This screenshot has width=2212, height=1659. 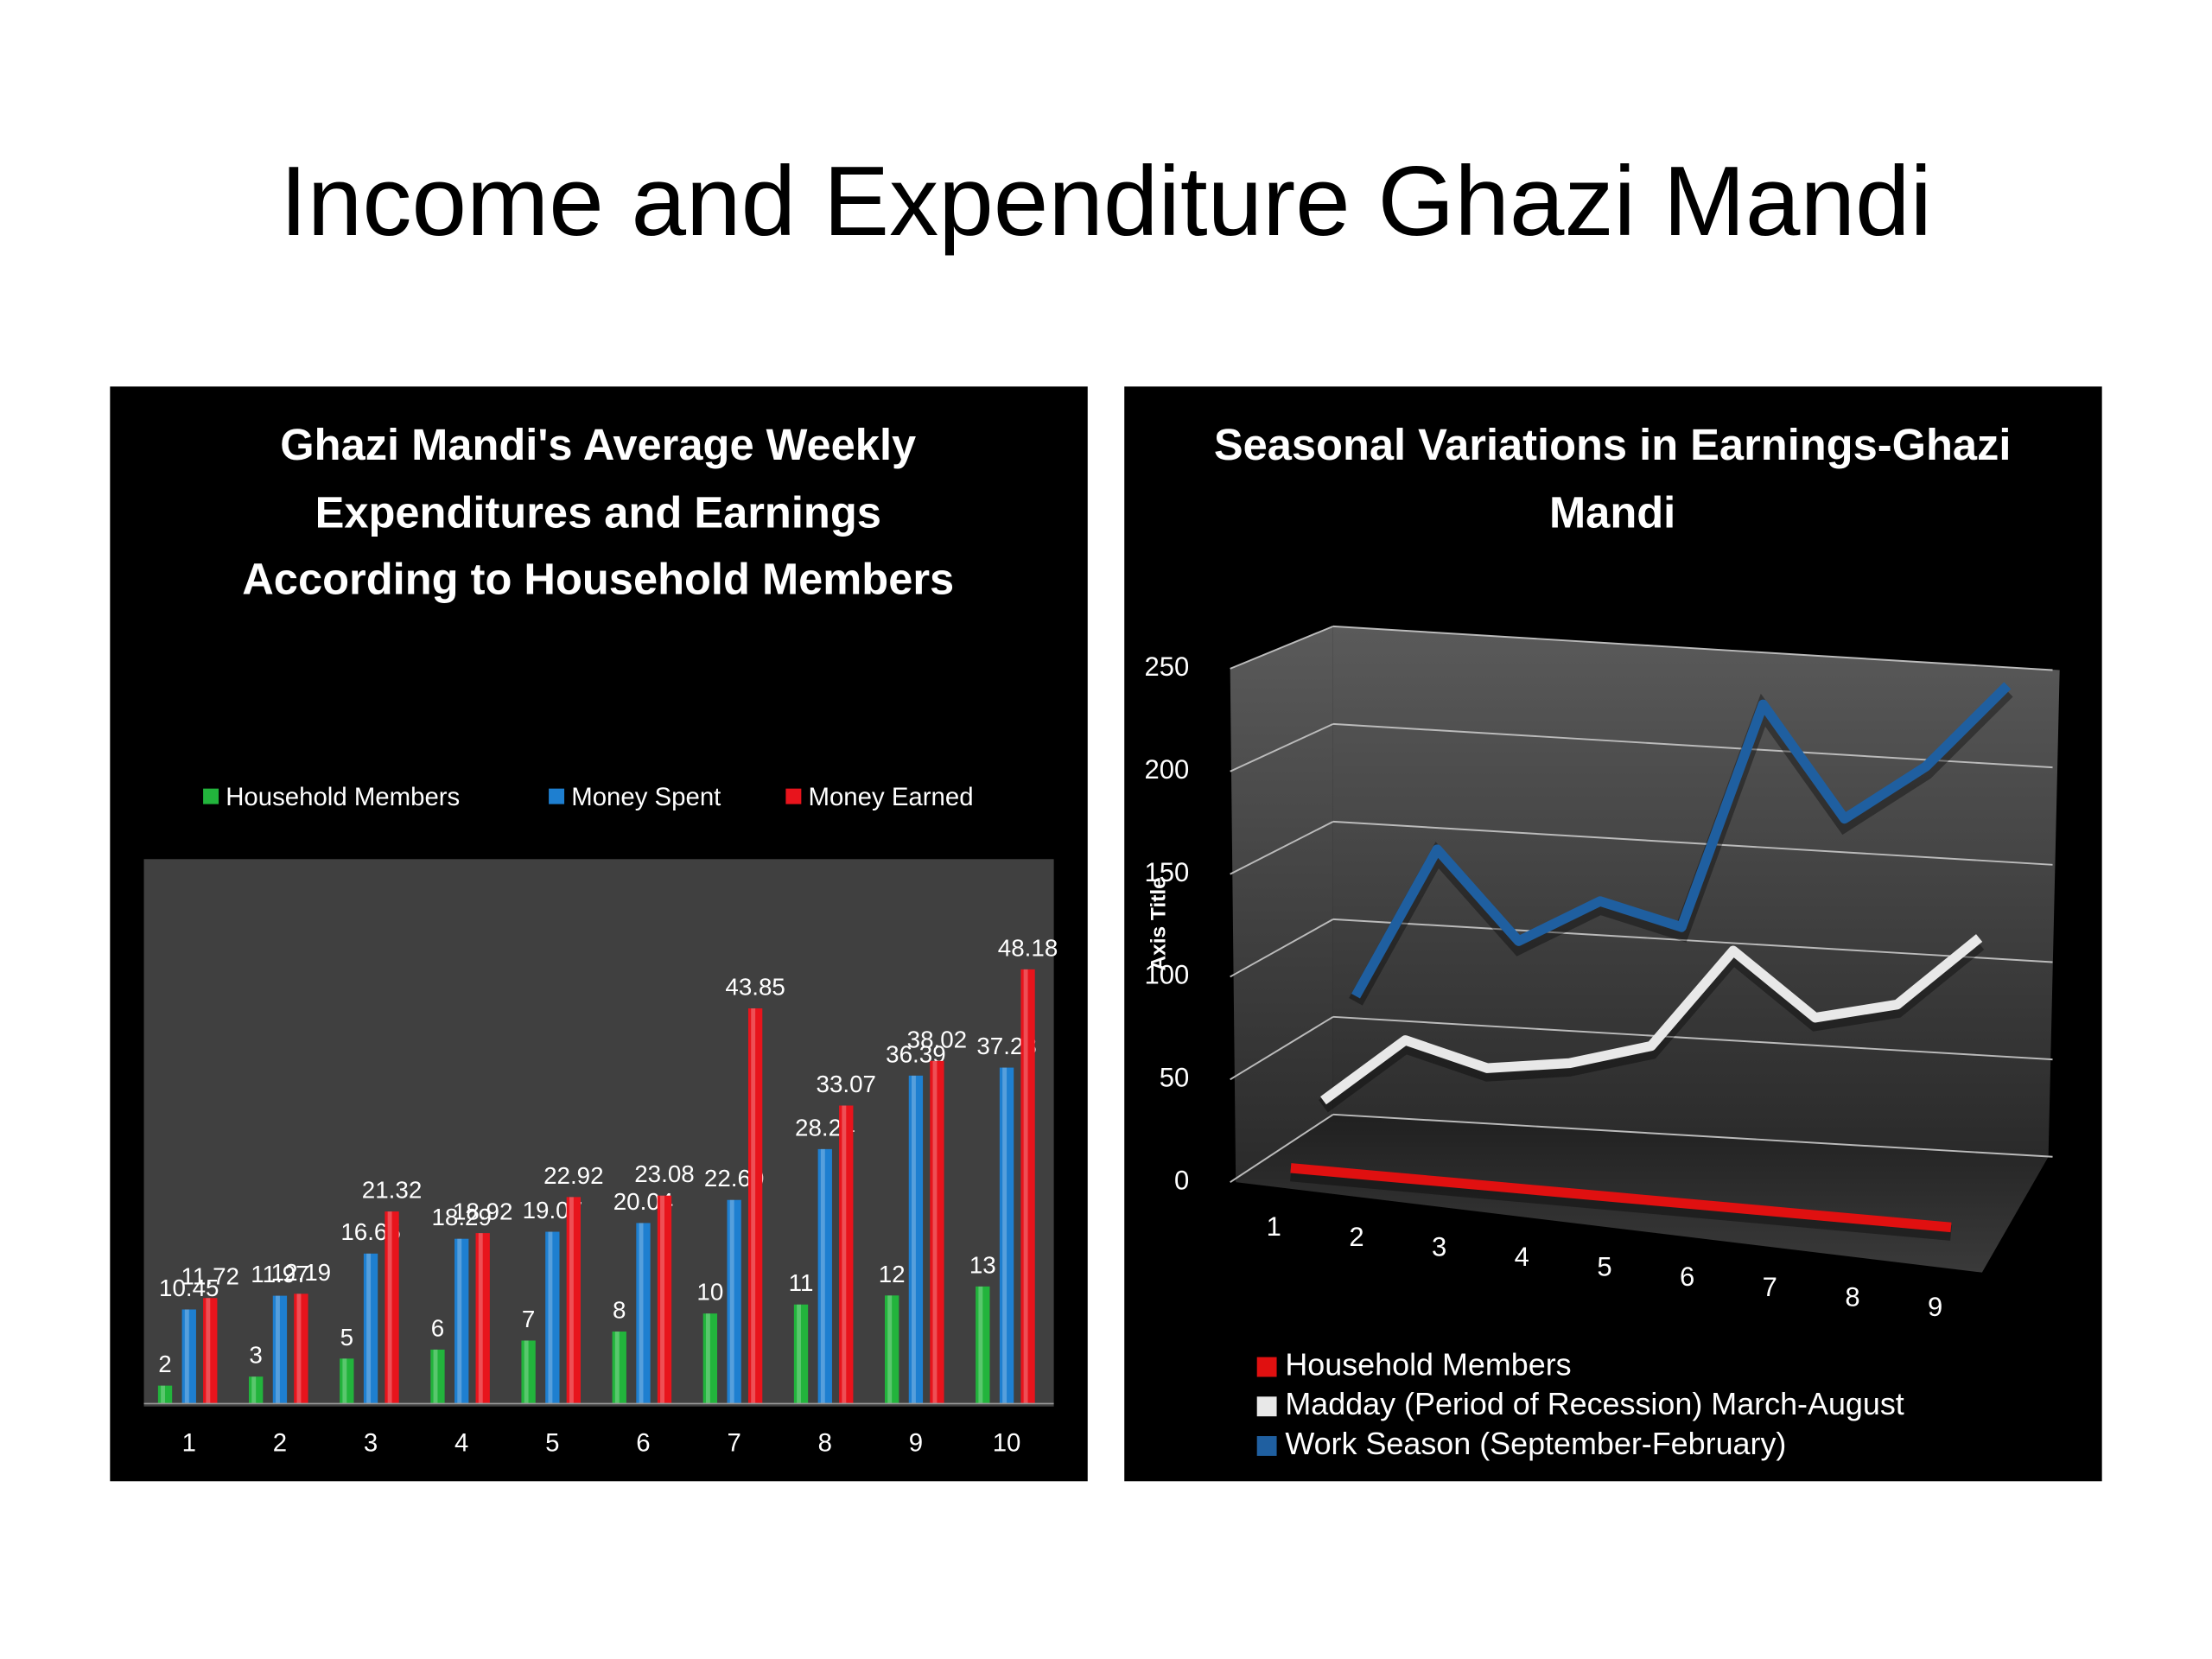 What do you see at coordinates (1281, 905) in the screenshot?
I see `side-wall` at bounding box center [1281, 905].